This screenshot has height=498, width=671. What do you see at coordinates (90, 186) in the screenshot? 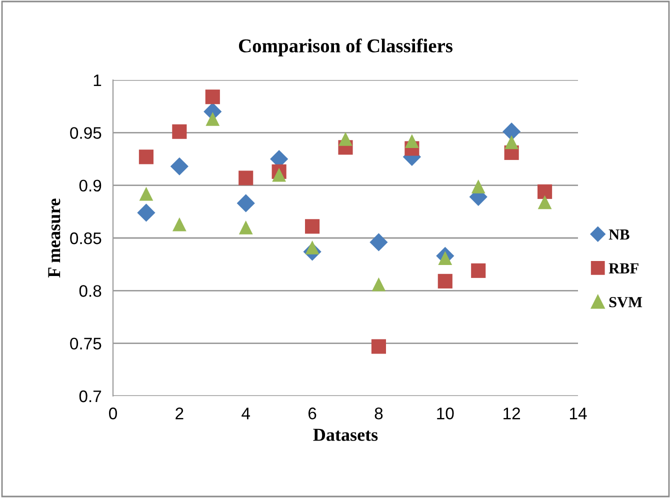
I see `y-tick-label: 0.9` at bounding box center [90, 186].